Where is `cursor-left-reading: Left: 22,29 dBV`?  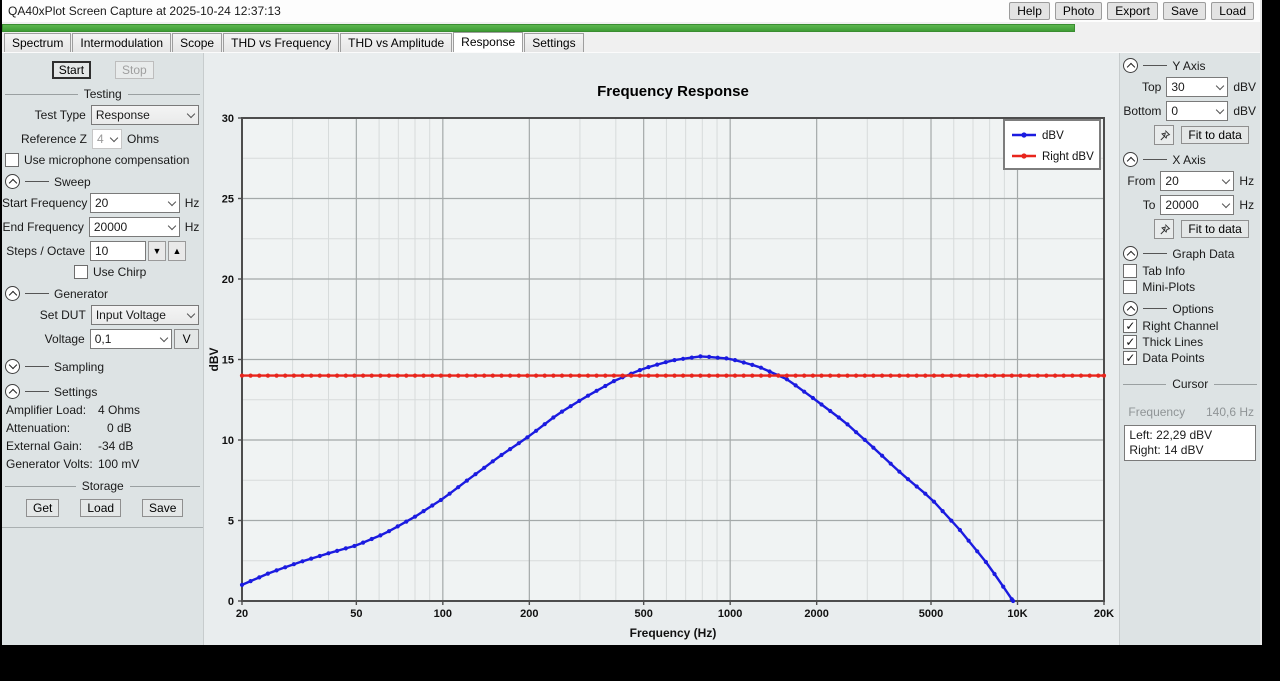
cursor-left-reading: Left: 22,29 dBV is located at coordinates (1171, 435).